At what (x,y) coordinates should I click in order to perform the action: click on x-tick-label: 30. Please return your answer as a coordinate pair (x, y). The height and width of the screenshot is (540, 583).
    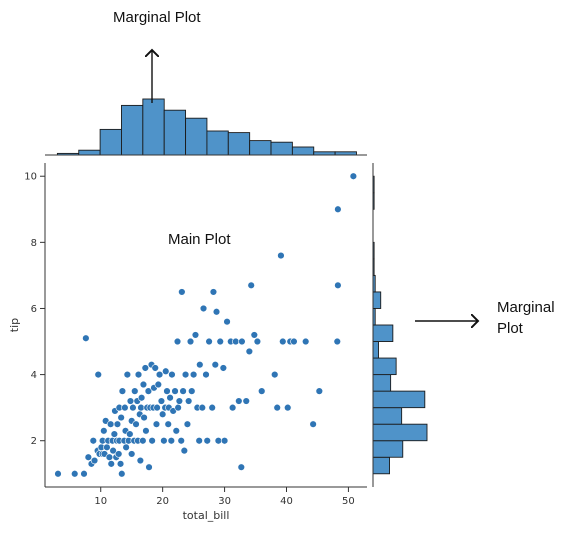
    Looking at the image, I should click on (224, 501).